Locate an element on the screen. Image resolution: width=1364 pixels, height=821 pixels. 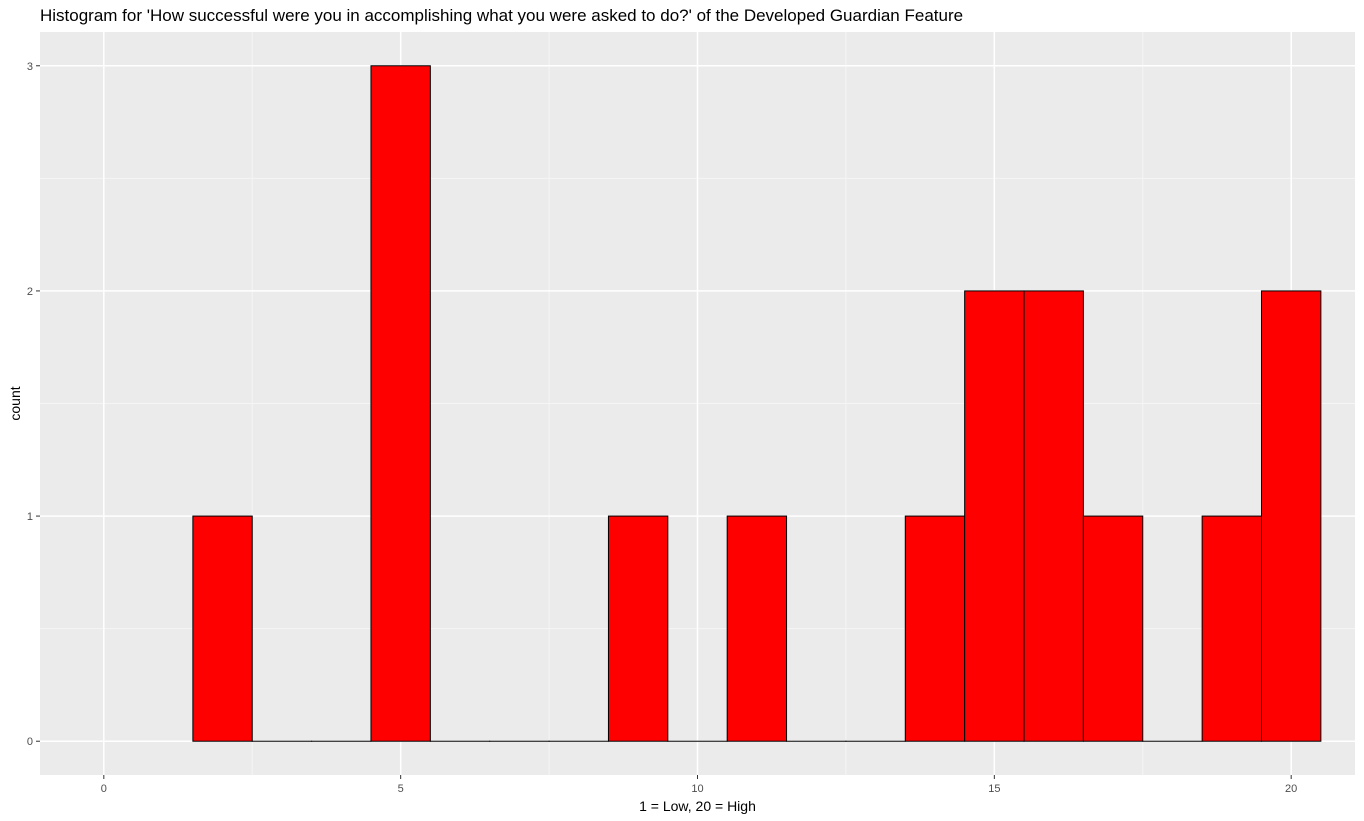
y-axis-title: count is located at coordinates (15, 403).